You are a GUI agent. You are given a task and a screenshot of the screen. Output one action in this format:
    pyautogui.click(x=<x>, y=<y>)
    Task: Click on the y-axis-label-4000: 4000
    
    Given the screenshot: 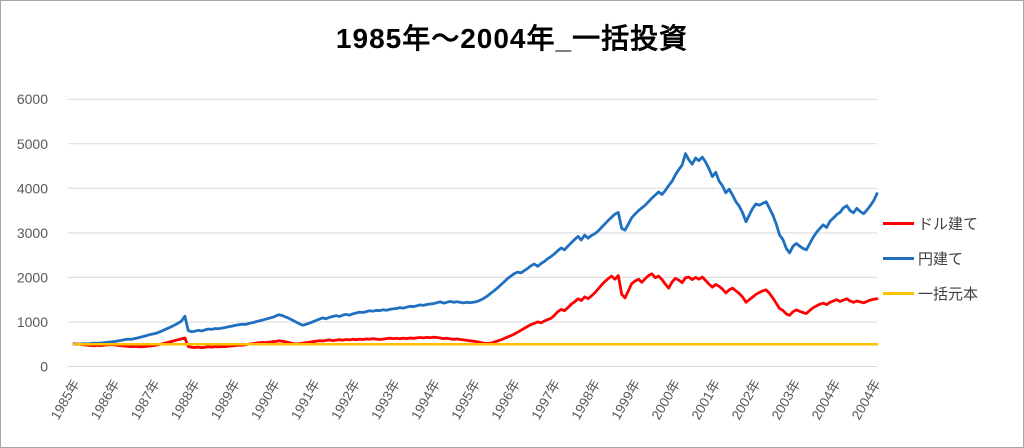 What is the action you would take?
    pyautogui.click(x=32, y=188)
    